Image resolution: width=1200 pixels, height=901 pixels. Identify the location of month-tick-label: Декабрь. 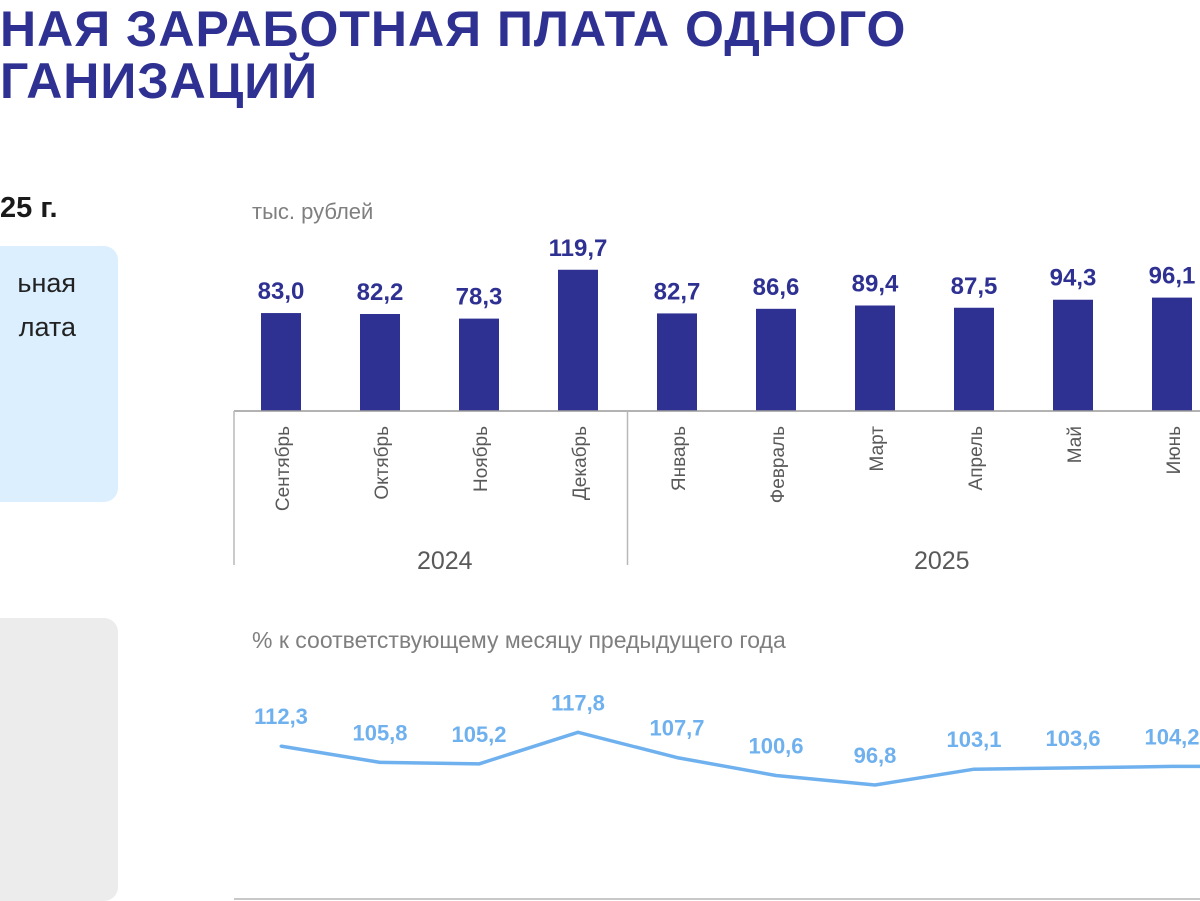
(580, 463).